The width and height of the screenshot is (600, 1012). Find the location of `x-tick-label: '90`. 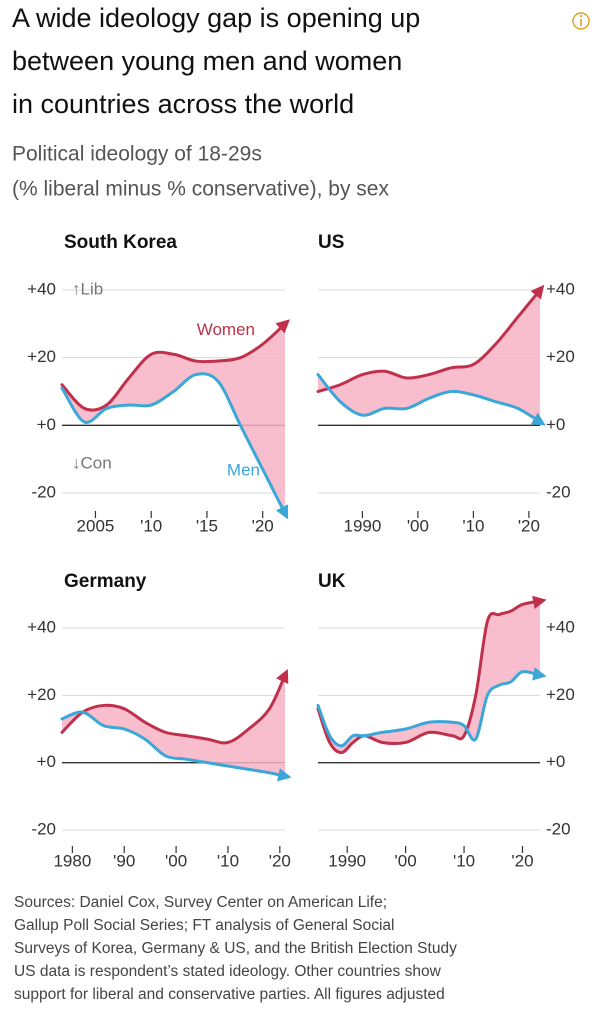

x-tick-label: '90 is located at coordinates (124, 860).